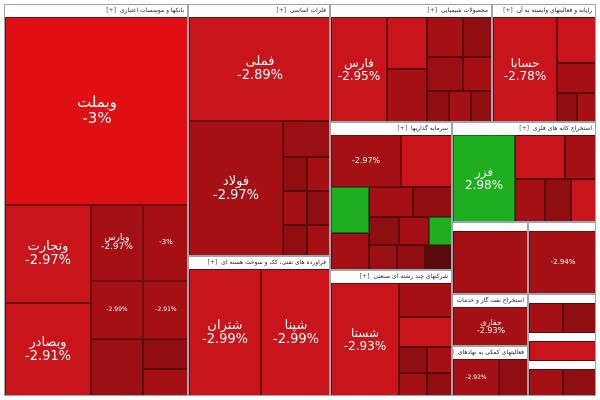 Image resolution: width=600 pixels, height=400 pixels. I want to click on tile-foolad: فولاد -2.97%, so click(236, 188).